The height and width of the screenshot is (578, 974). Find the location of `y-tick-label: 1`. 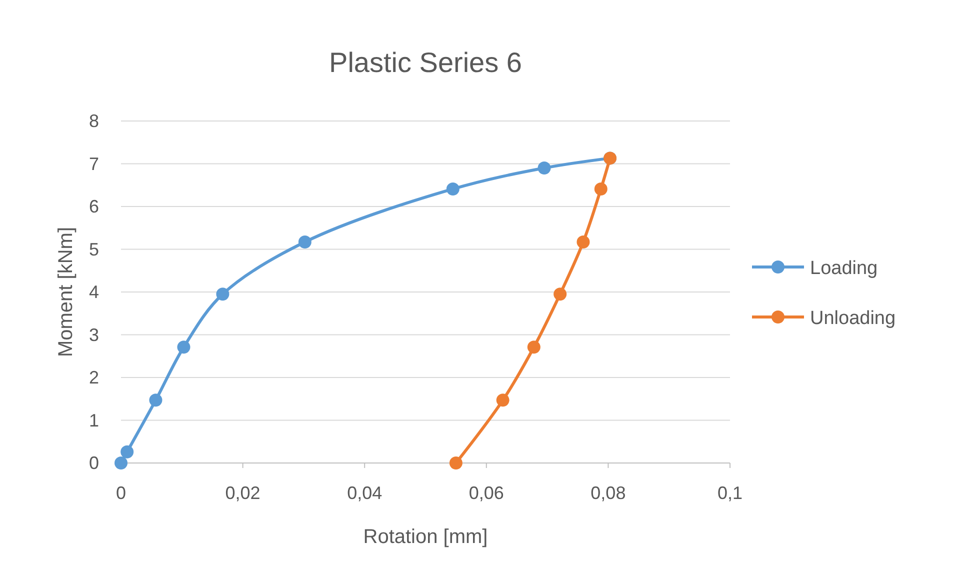

y-tick-label: 1 is located at coordinates (93, 420).